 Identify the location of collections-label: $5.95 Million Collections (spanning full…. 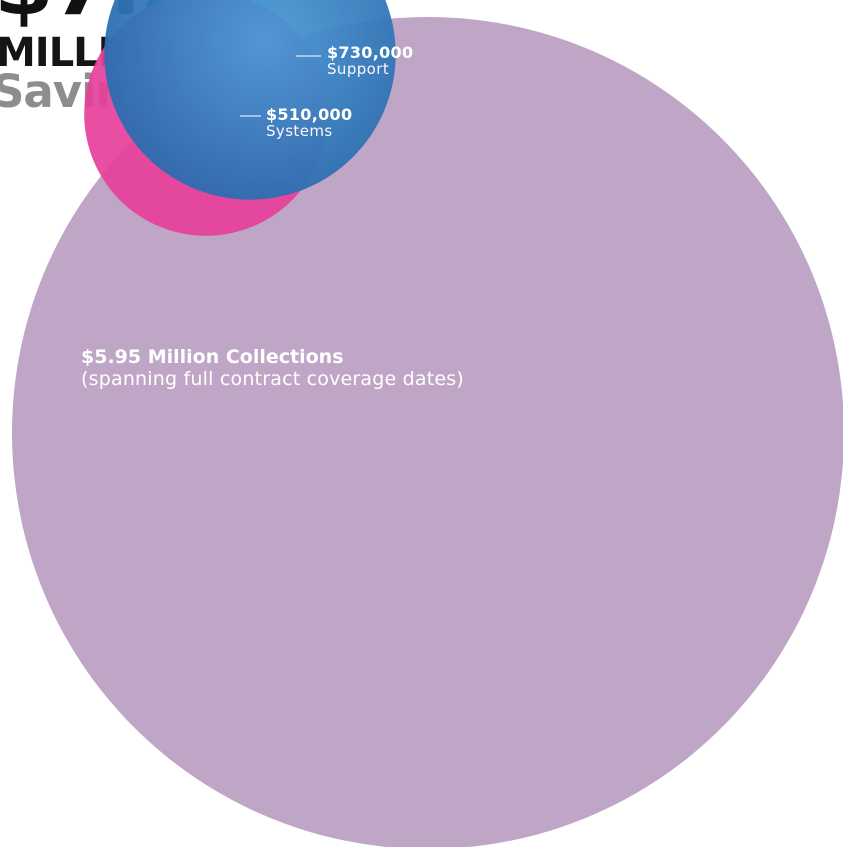
(272, 368).